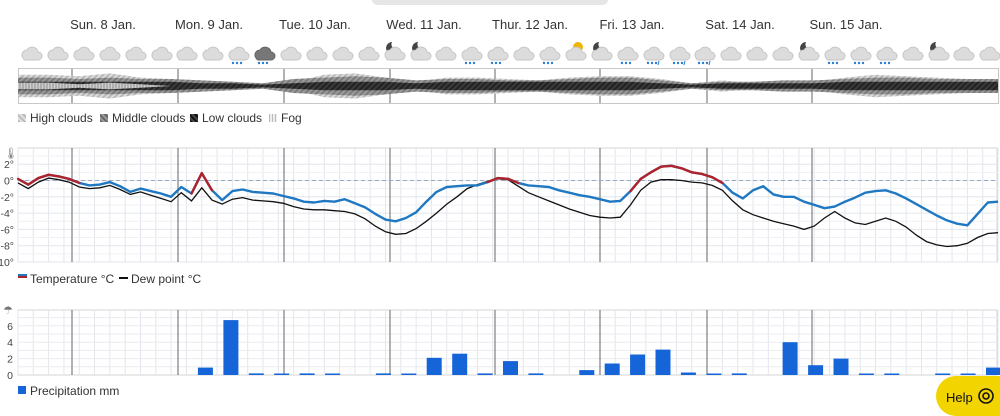 Image resolution: width=1000 pixels, height=416 pixels. Describe the element at coordinates (285, 118) in the screenshot. I see `legend-fog: Fog` at that location.